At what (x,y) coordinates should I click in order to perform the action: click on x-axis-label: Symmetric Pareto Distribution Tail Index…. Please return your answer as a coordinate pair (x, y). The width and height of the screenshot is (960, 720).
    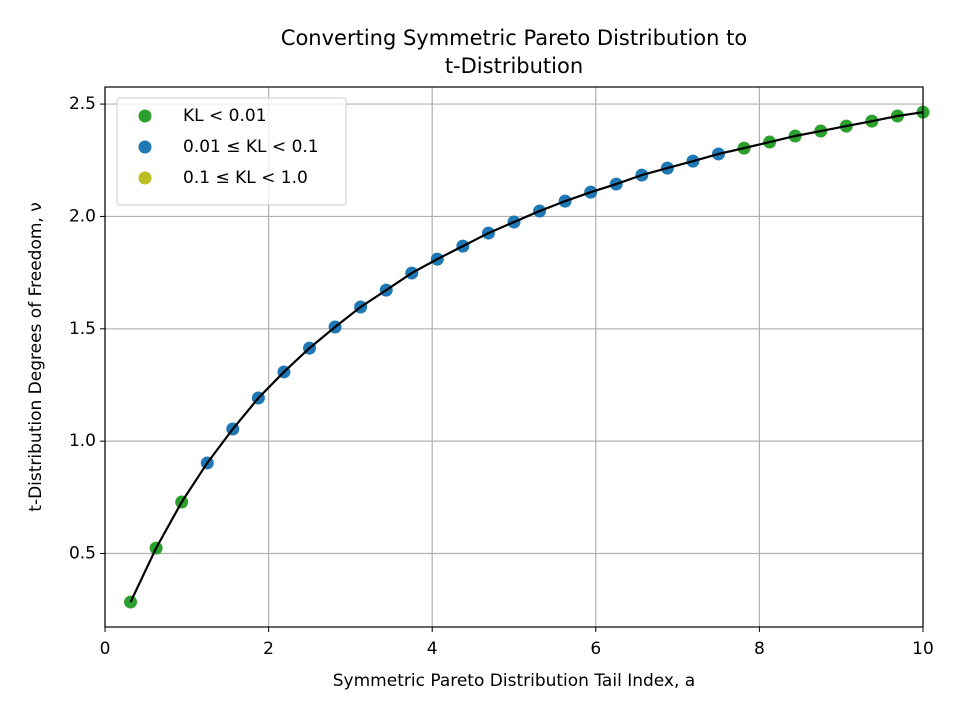
    Looking at the image, I should click on (514, 681).